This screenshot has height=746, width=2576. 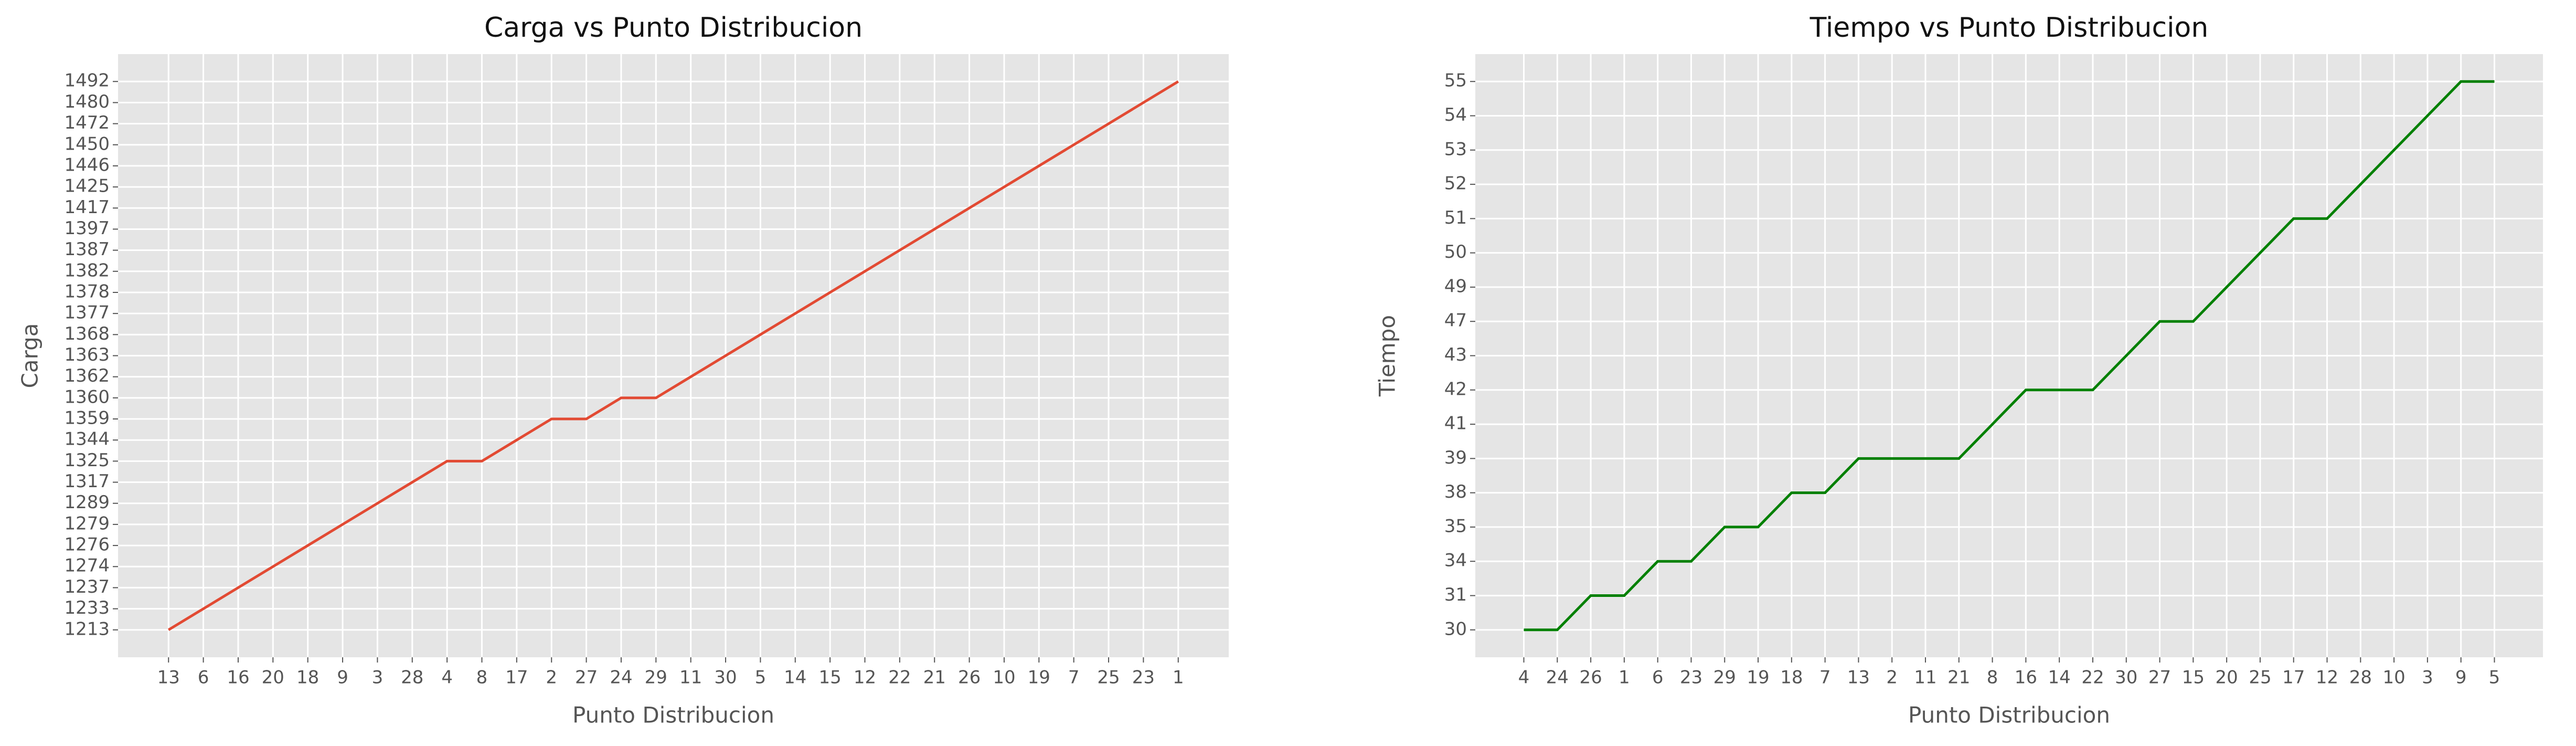 What do you see at coordinates (1455, 389) in the screenshot?
I see `y-tick-label: 42` at bounding box center [1455, 389].